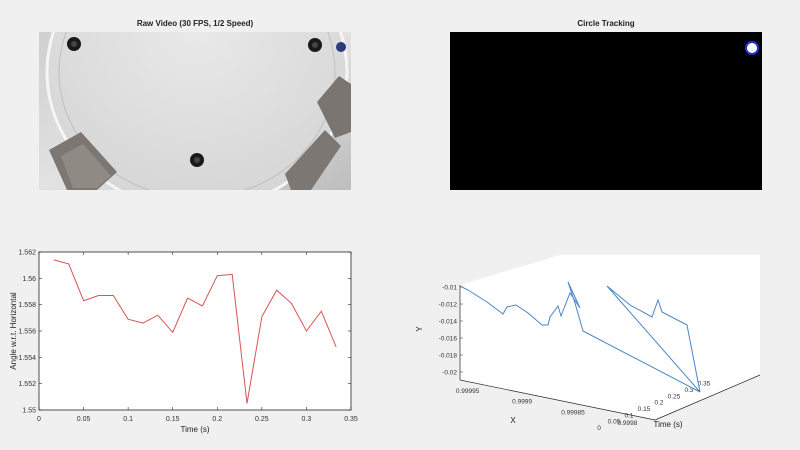 The height and width of the screenshot is (450, 800). I want to click on y-tick-label: 1.562, so click(27, 253).